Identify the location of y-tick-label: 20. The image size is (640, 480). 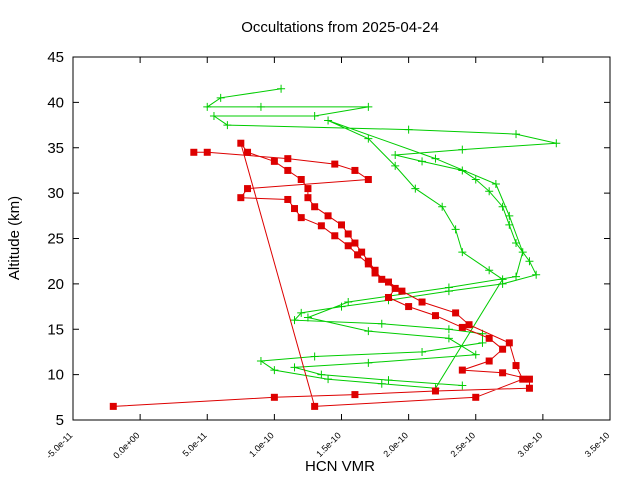
(55, 284).